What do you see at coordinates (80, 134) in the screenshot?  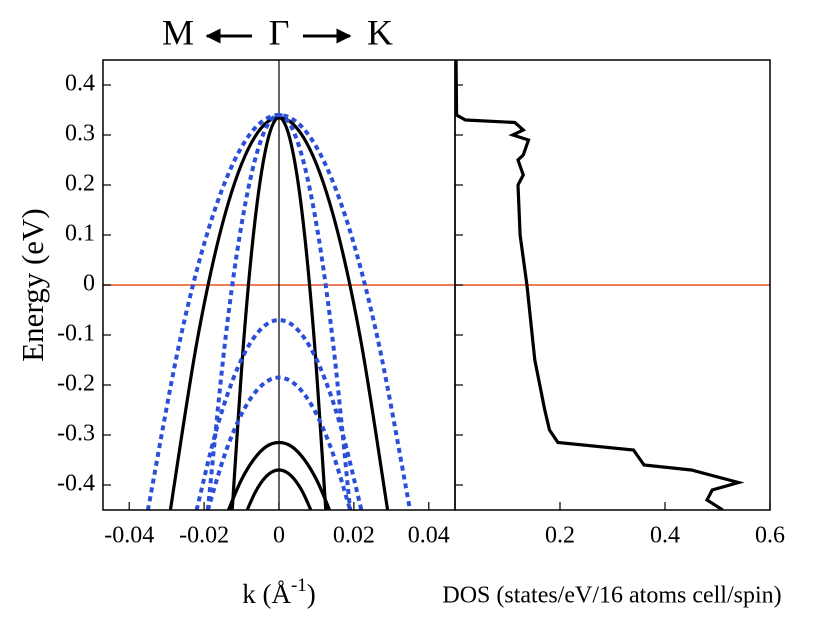 I see `y-tick-label: 0.3` at bounding box center [80, 134].